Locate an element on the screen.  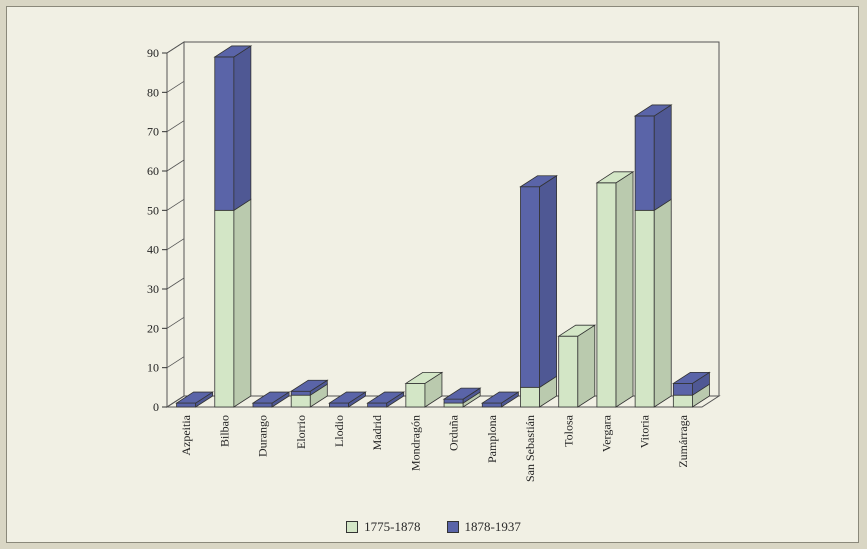
bar-top-Vitoria is located at coordinates (653, 110).